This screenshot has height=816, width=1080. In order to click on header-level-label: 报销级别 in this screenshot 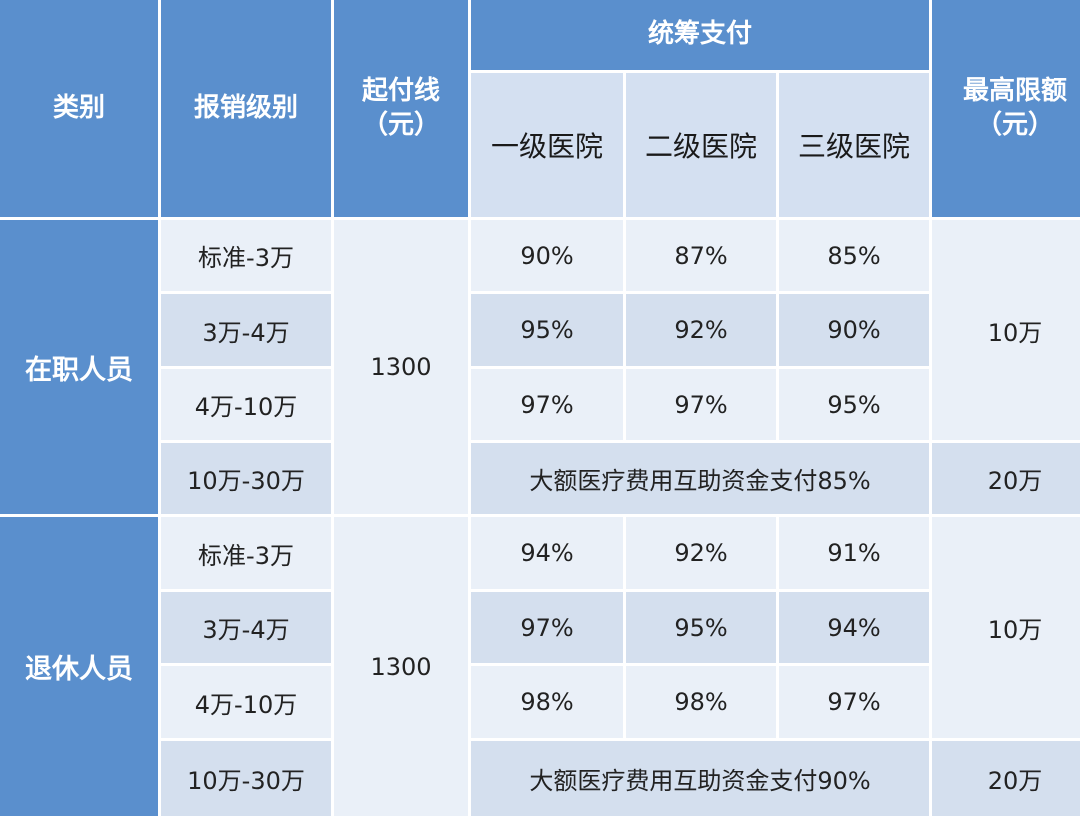, I will do `click(245, 107)`.